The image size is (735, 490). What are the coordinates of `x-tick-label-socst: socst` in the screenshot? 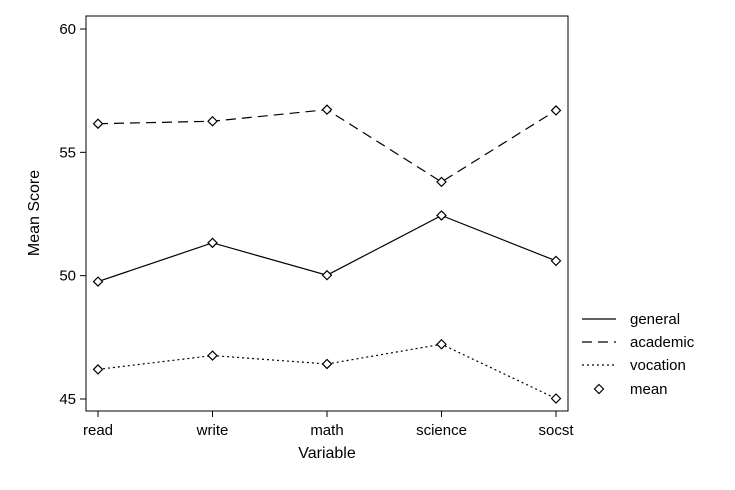 It's located at (556, 430).